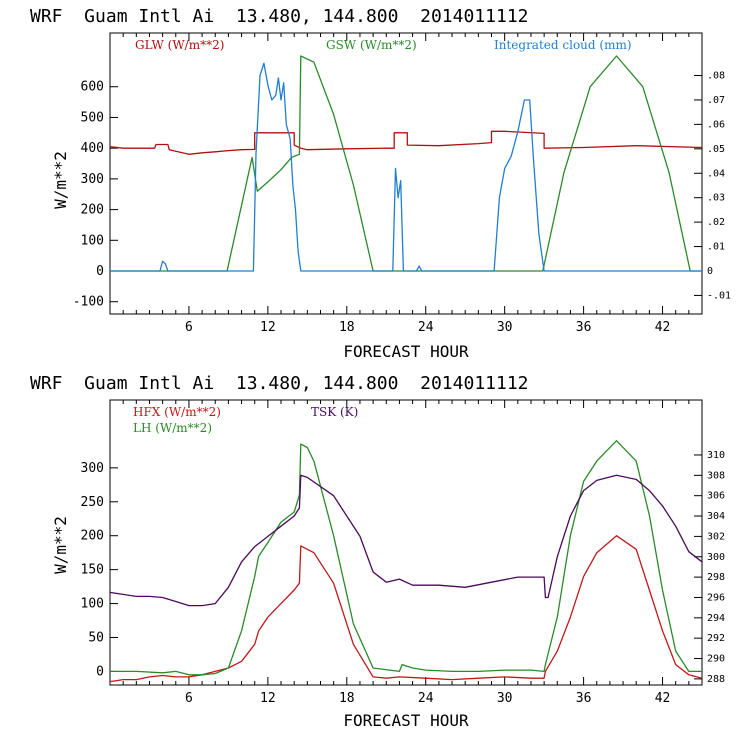  What do you see at coordinates (60, 180) in the screenshot?
I see `chart-top-ylabel: W/m**2` at bounding box center [60, 180].